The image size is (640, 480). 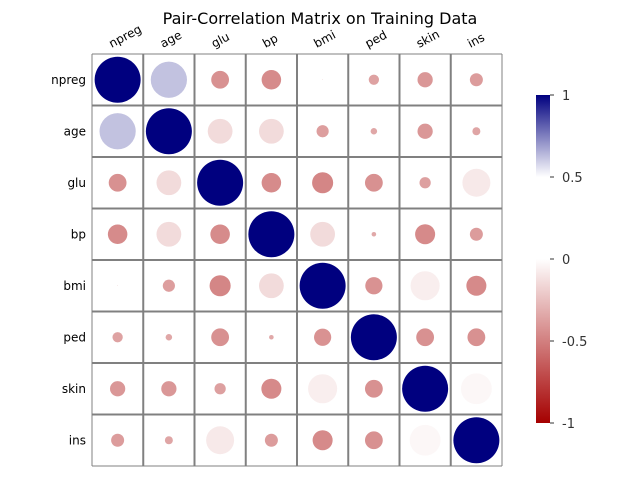 What do you see at coordinates (322, 285) in the screenshot?
I see `corr-circle-bmi-bmi` at bounding box center [322, 285].